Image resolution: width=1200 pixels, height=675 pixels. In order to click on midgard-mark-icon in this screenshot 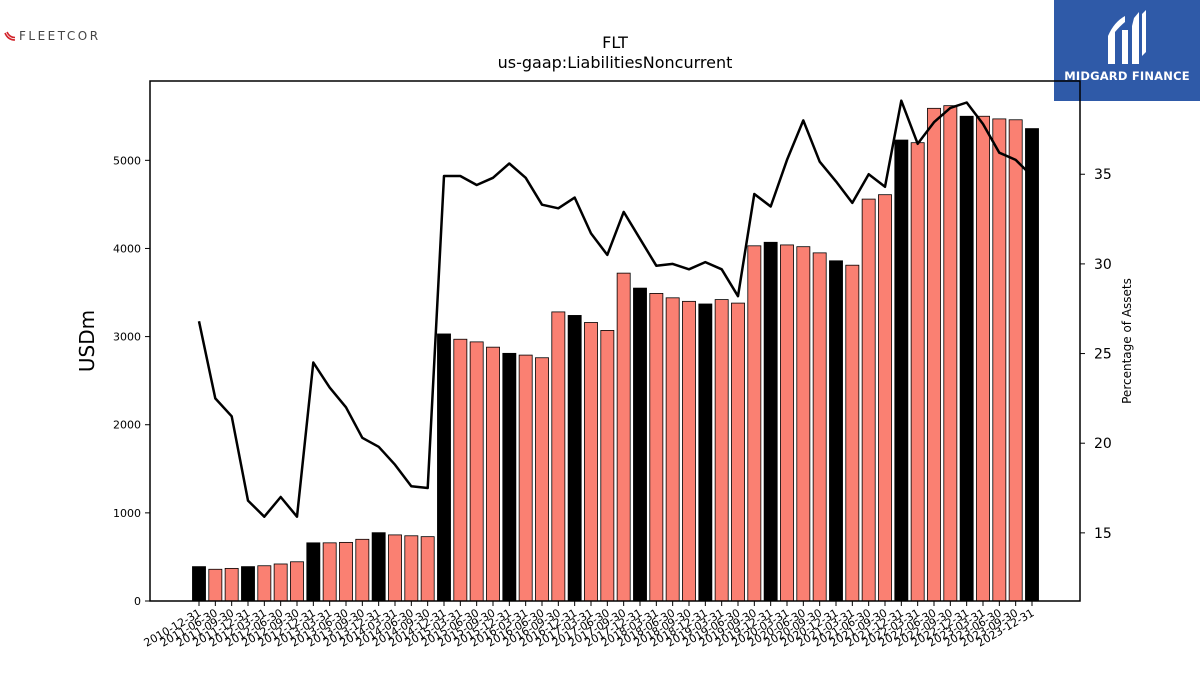, I will do `click(1127, 37)`.